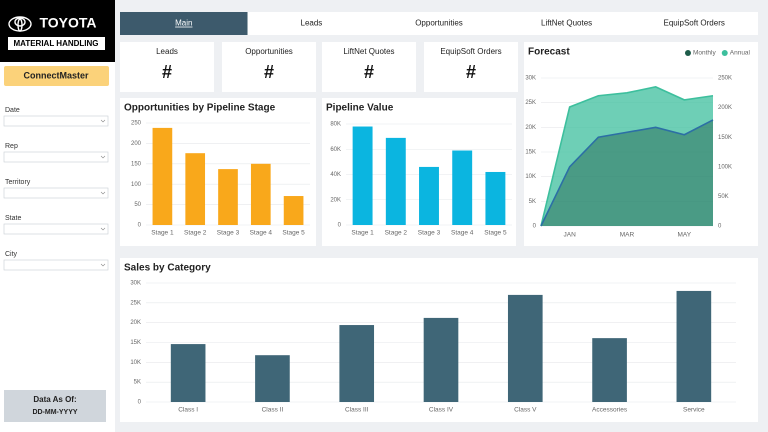  Describe the element at coordinates (360, 108) in the screenshot. I see `chart-title: Pipeline Value` at that location.